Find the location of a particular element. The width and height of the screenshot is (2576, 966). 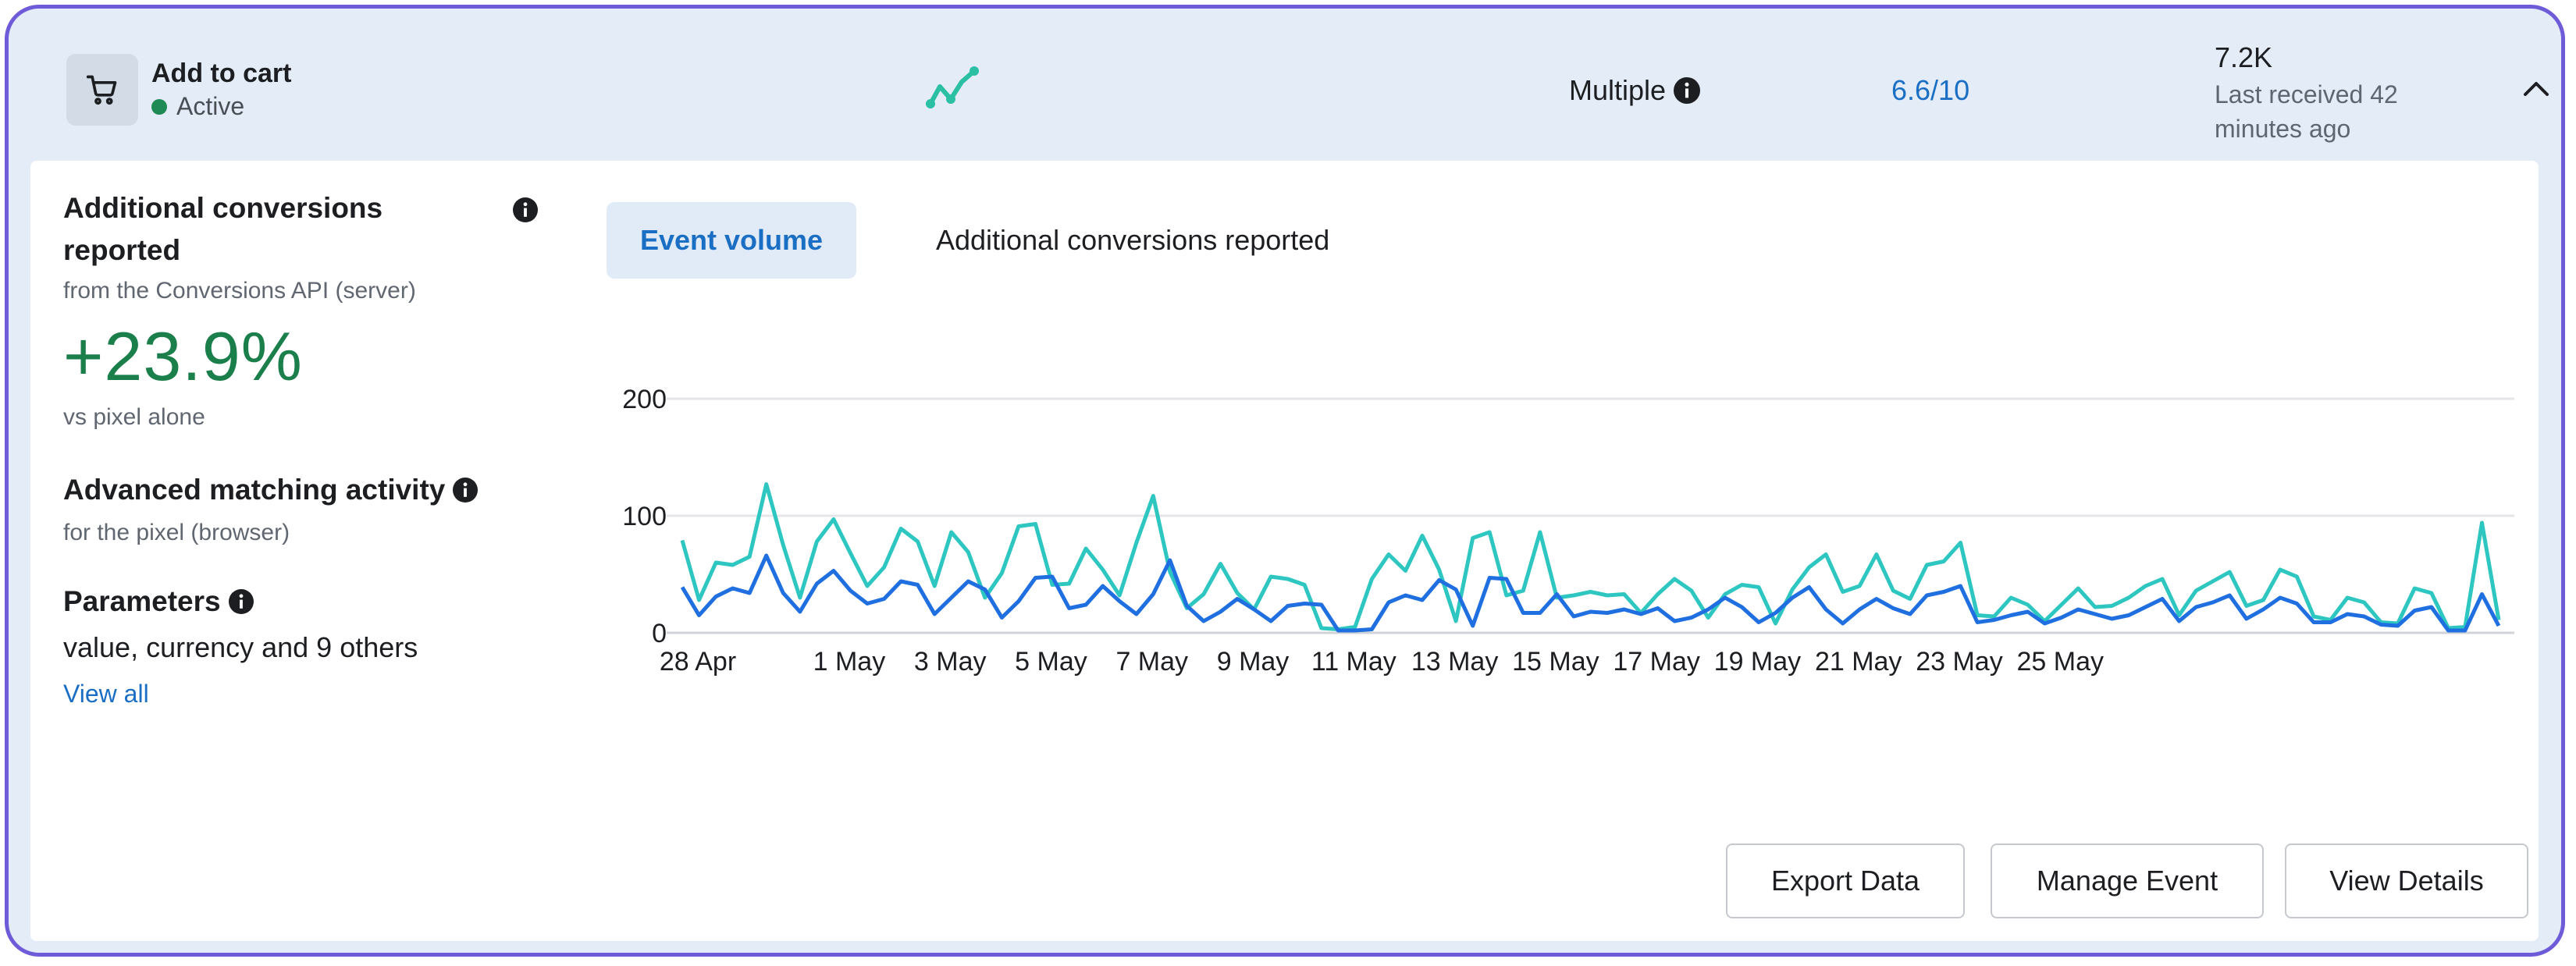

x-tick-label: 17 May is located at coordinates (1656, 662).